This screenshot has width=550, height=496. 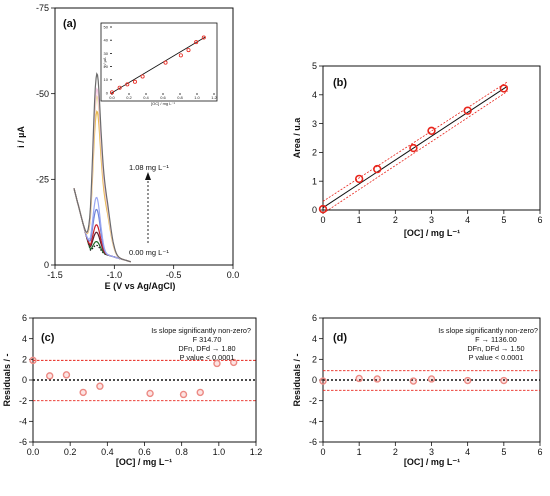 I want to click on inset-x-axis-label: [OC] / mg L⁻¹, so click(x=163, y=103).